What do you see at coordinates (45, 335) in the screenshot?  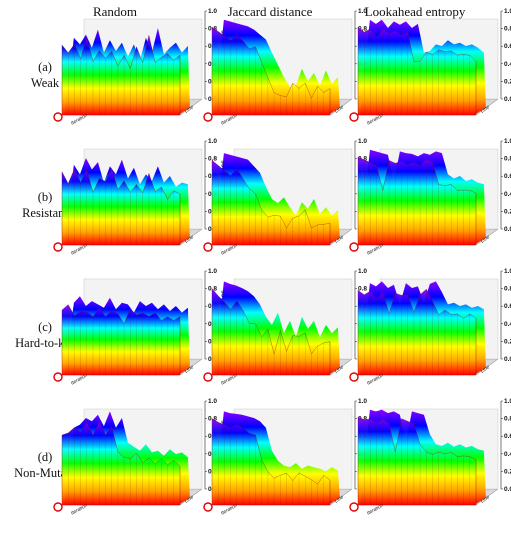 I see `row-label-2: (c) Hard-to-kill` at bounding box center [45, 335].